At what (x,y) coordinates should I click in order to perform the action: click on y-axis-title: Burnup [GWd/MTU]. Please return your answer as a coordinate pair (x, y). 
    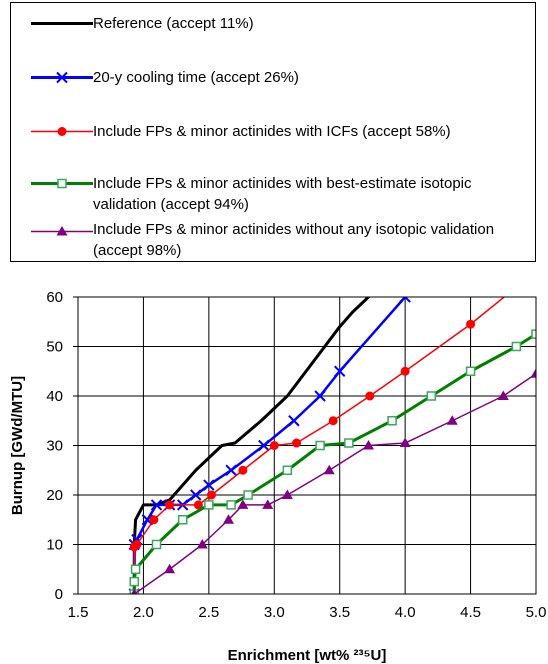
    Looking at the image, I should click on (17, 445).